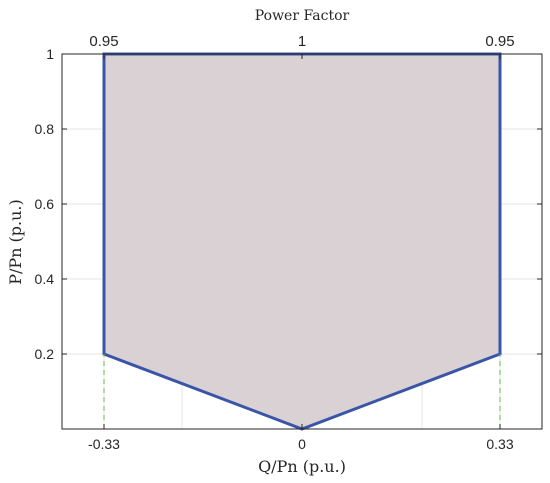 Image resolution: width=550 pixels, height=483 pixels. I want to click on x-tick-label: -0.33, so click(104, 444).